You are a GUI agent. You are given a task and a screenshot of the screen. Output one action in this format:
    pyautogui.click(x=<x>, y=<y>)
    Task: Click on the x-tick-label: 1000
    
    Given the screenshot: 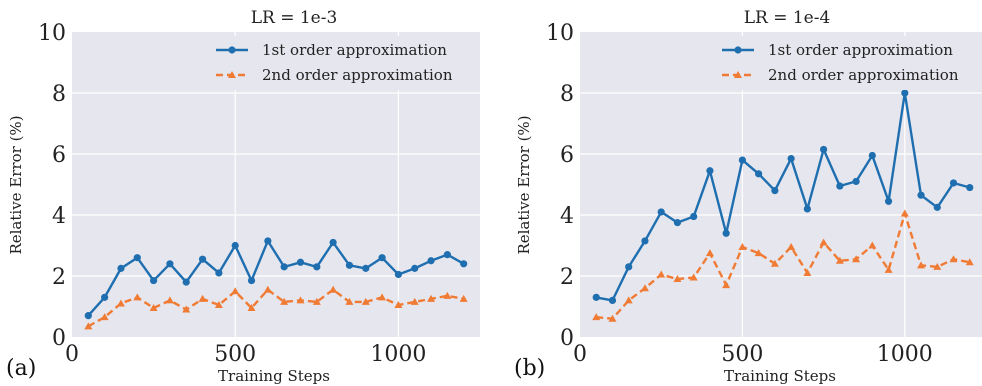 What is the action you would take?
    pyautogui.click(x=398, y=354)
    